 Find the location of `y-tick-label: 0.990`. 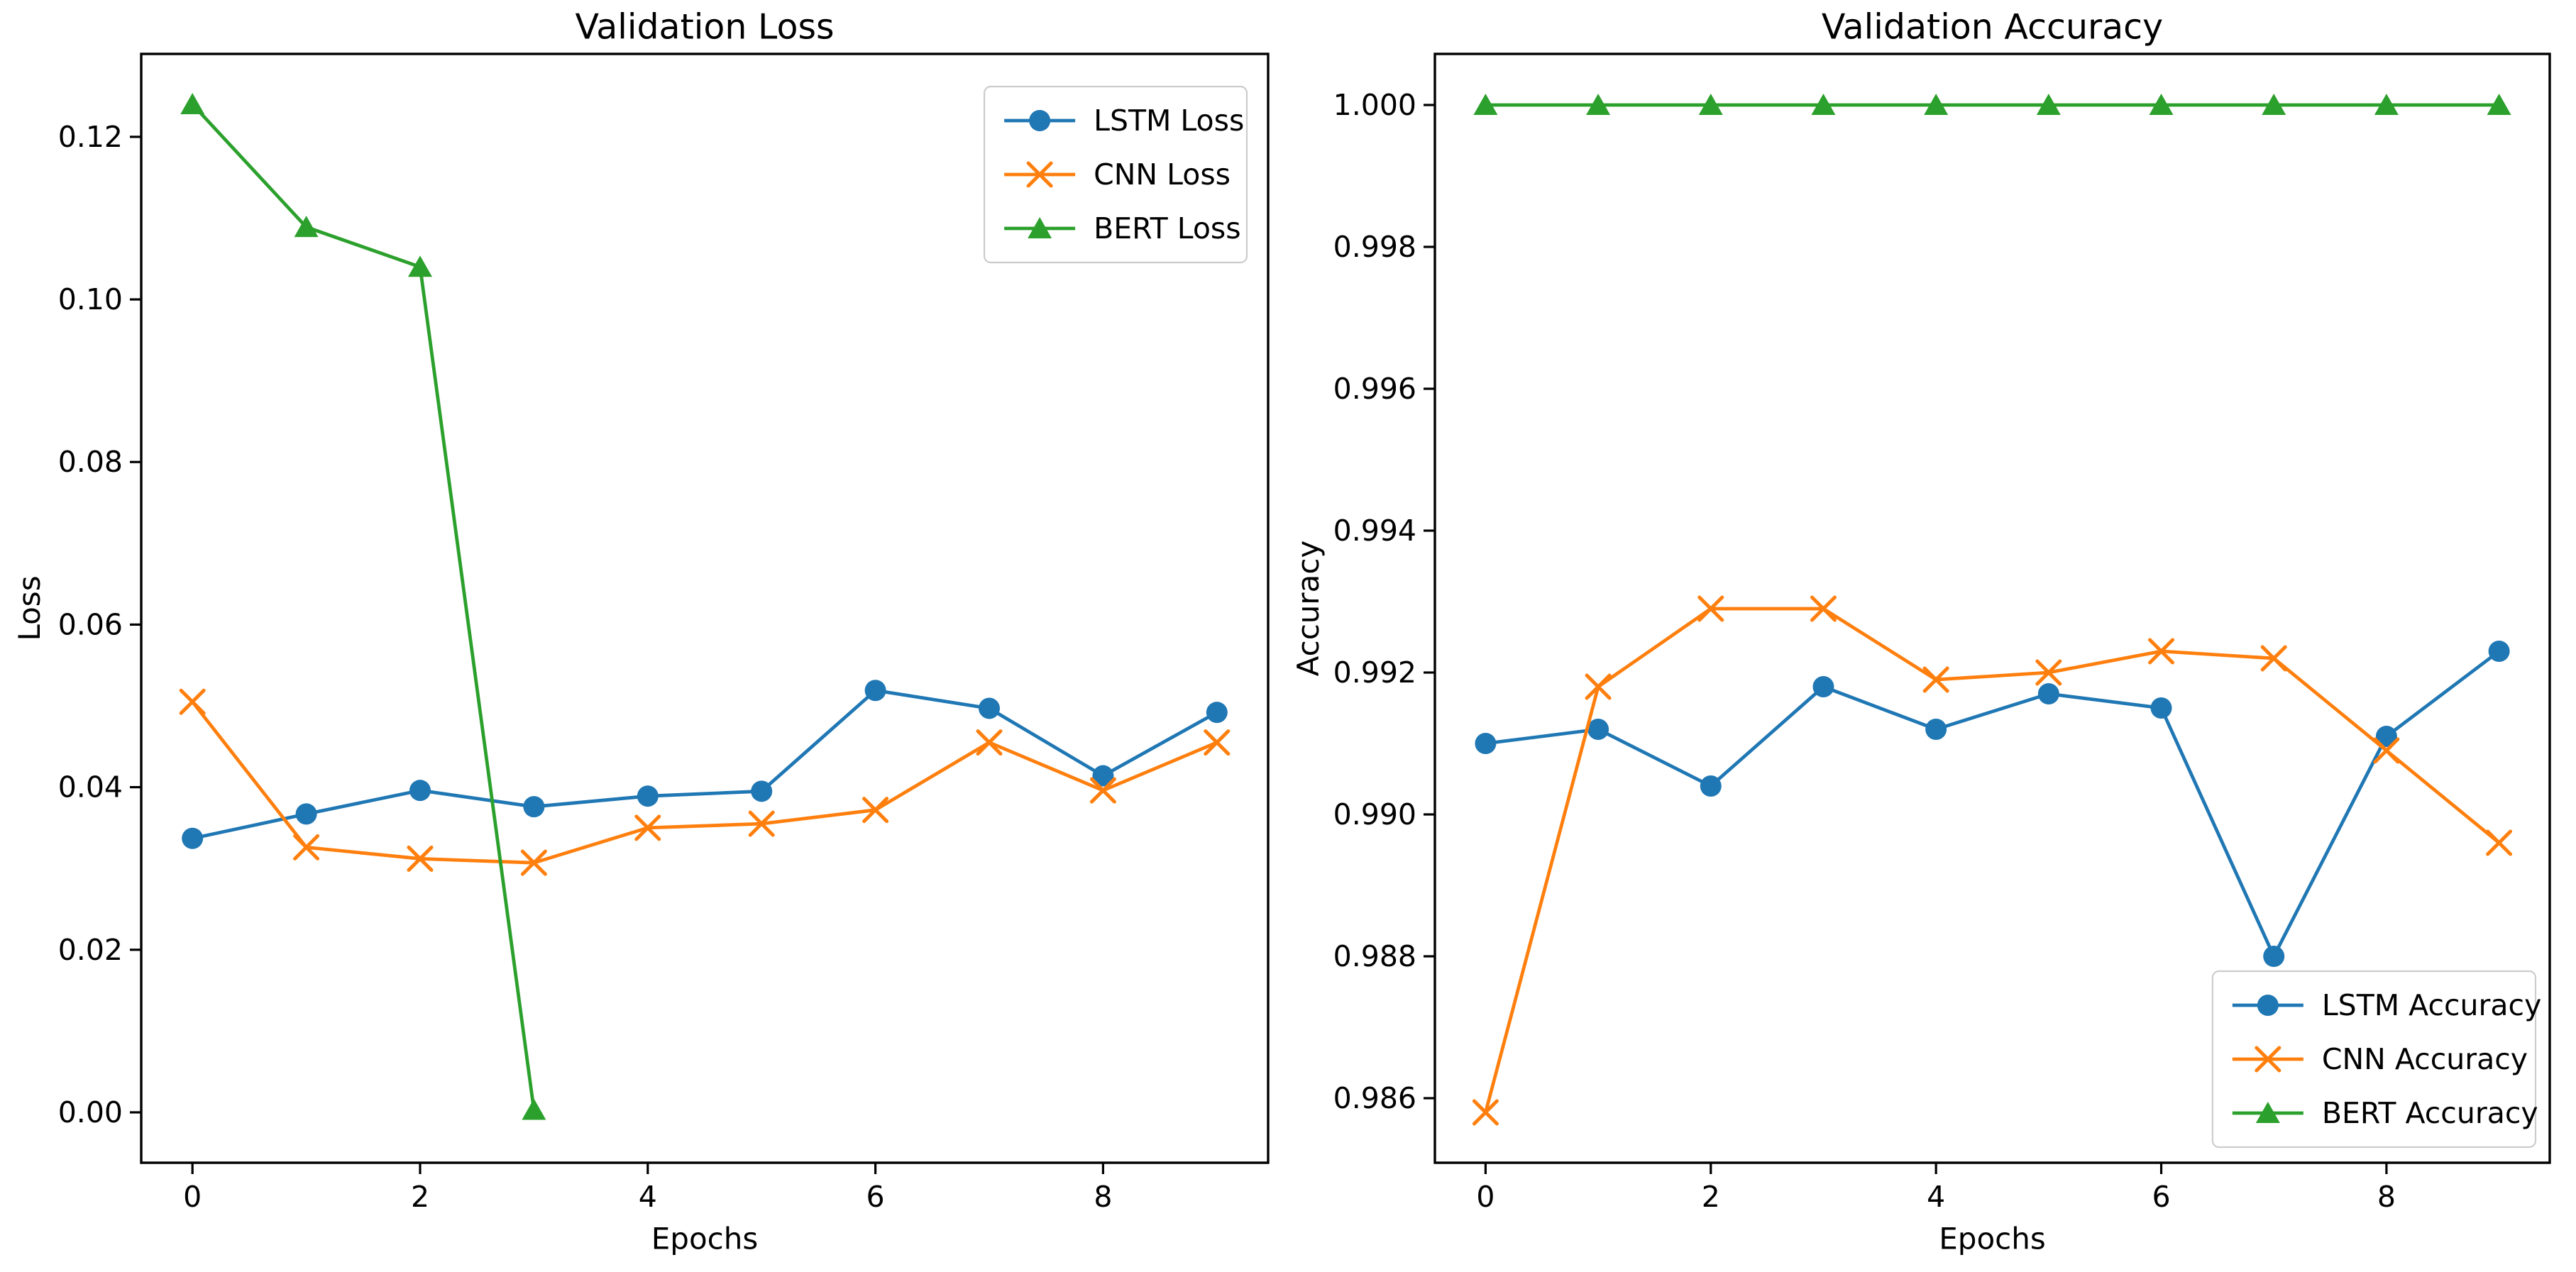

y-tick-label: 0.990 is located at coordinates (1374, 814).